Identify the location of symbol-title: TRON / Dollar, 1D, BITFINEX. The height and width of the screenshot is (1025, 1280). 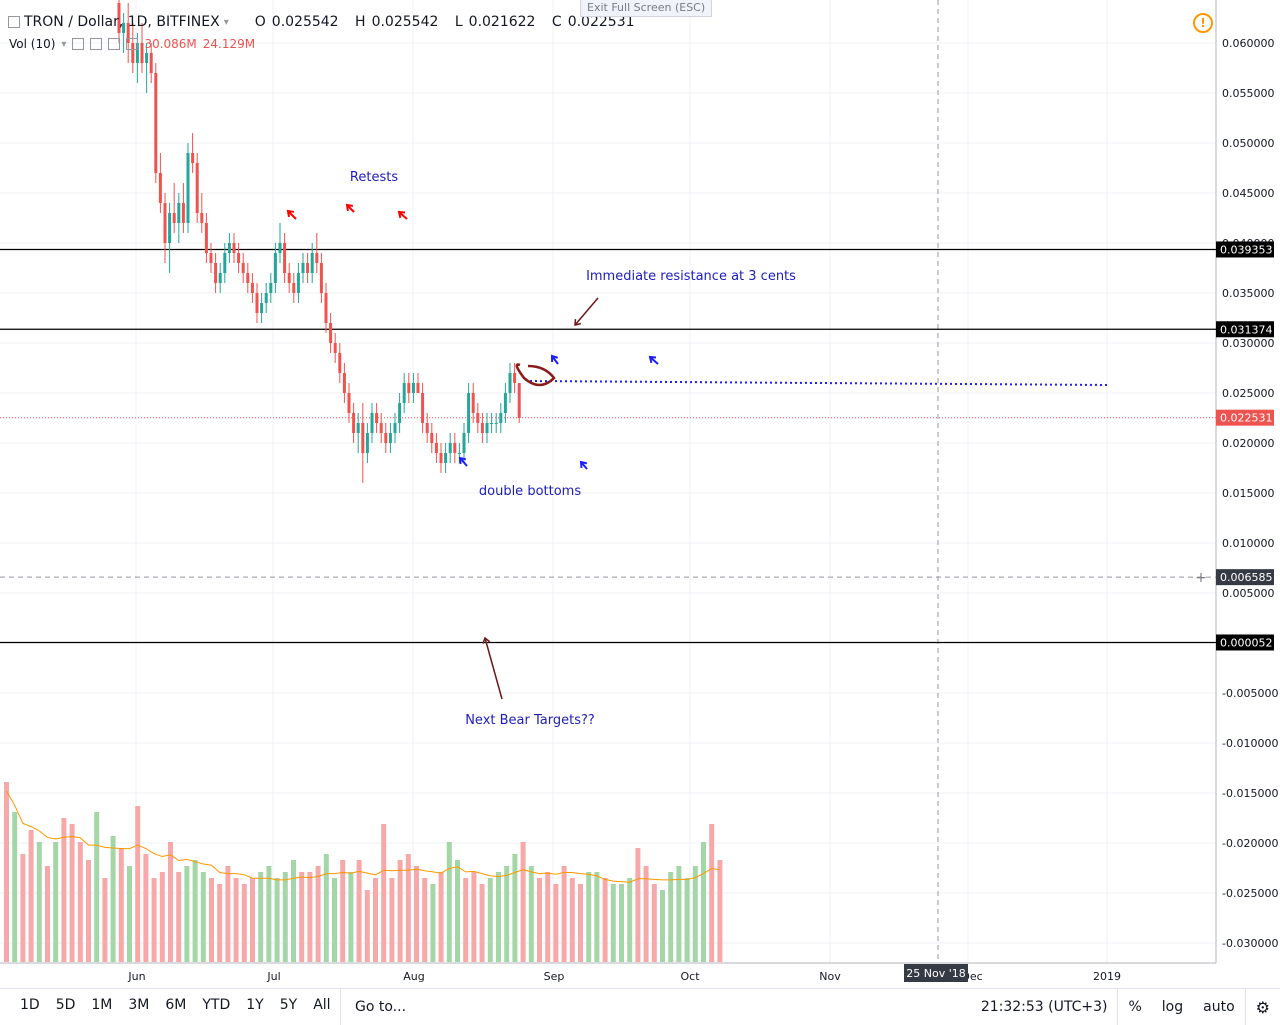
(122, 22).